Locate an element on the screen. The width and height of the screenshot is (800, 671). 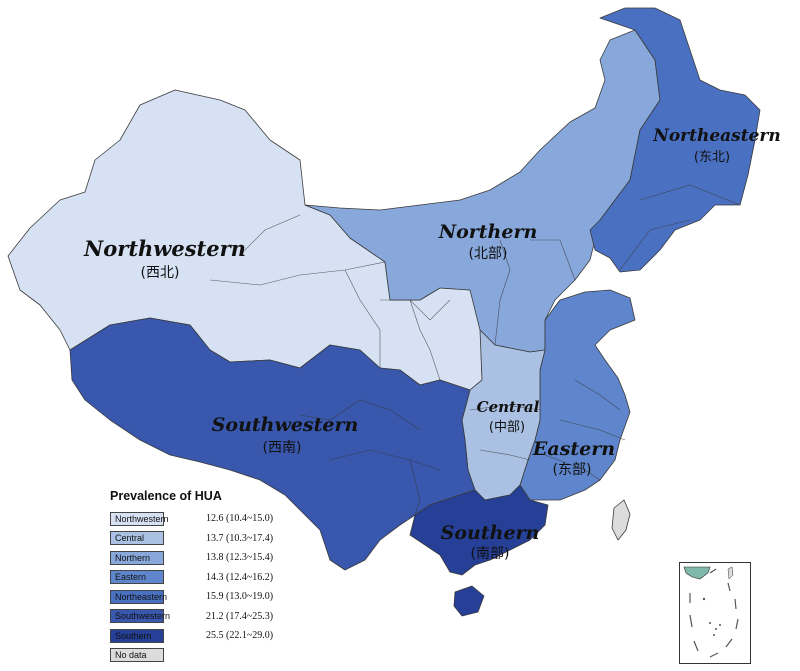
legend-item: Southern 25.5 (22.1~29.0) is located at coordinates (225, 636).